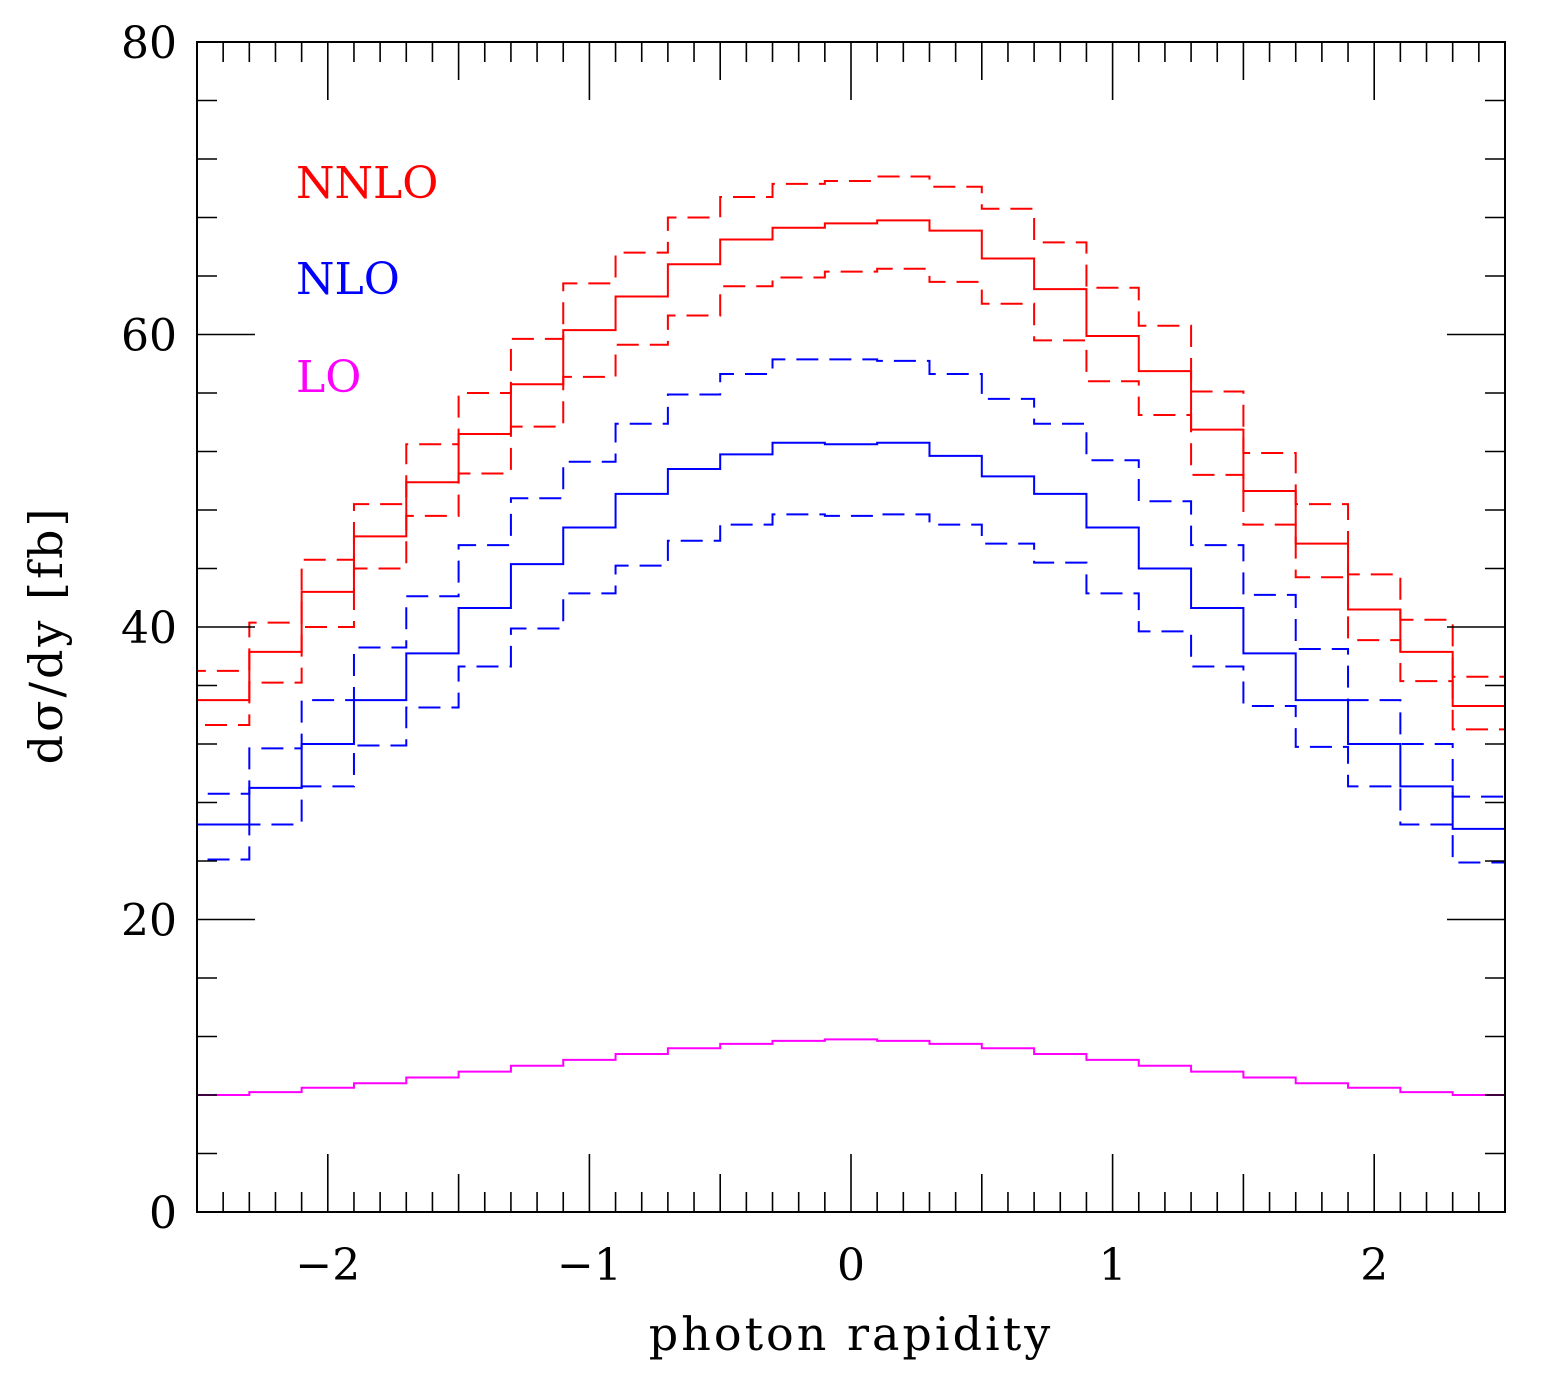 This screenshot has height=1388, width=1542. Describe the element at coordinates (149, 921) in the screenshot. I see `y-tick-label: 20` at that location.